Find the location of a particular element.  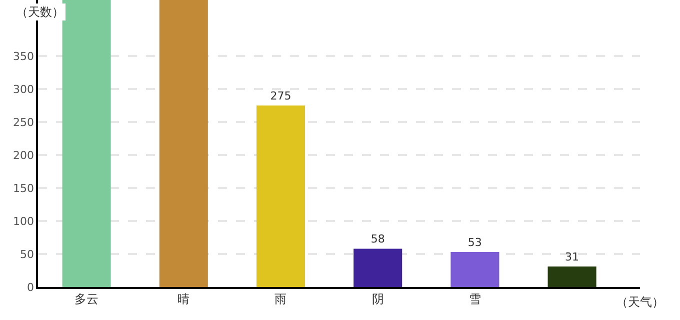

x-tick-label: 阴 is located at coordinates (378, 299).